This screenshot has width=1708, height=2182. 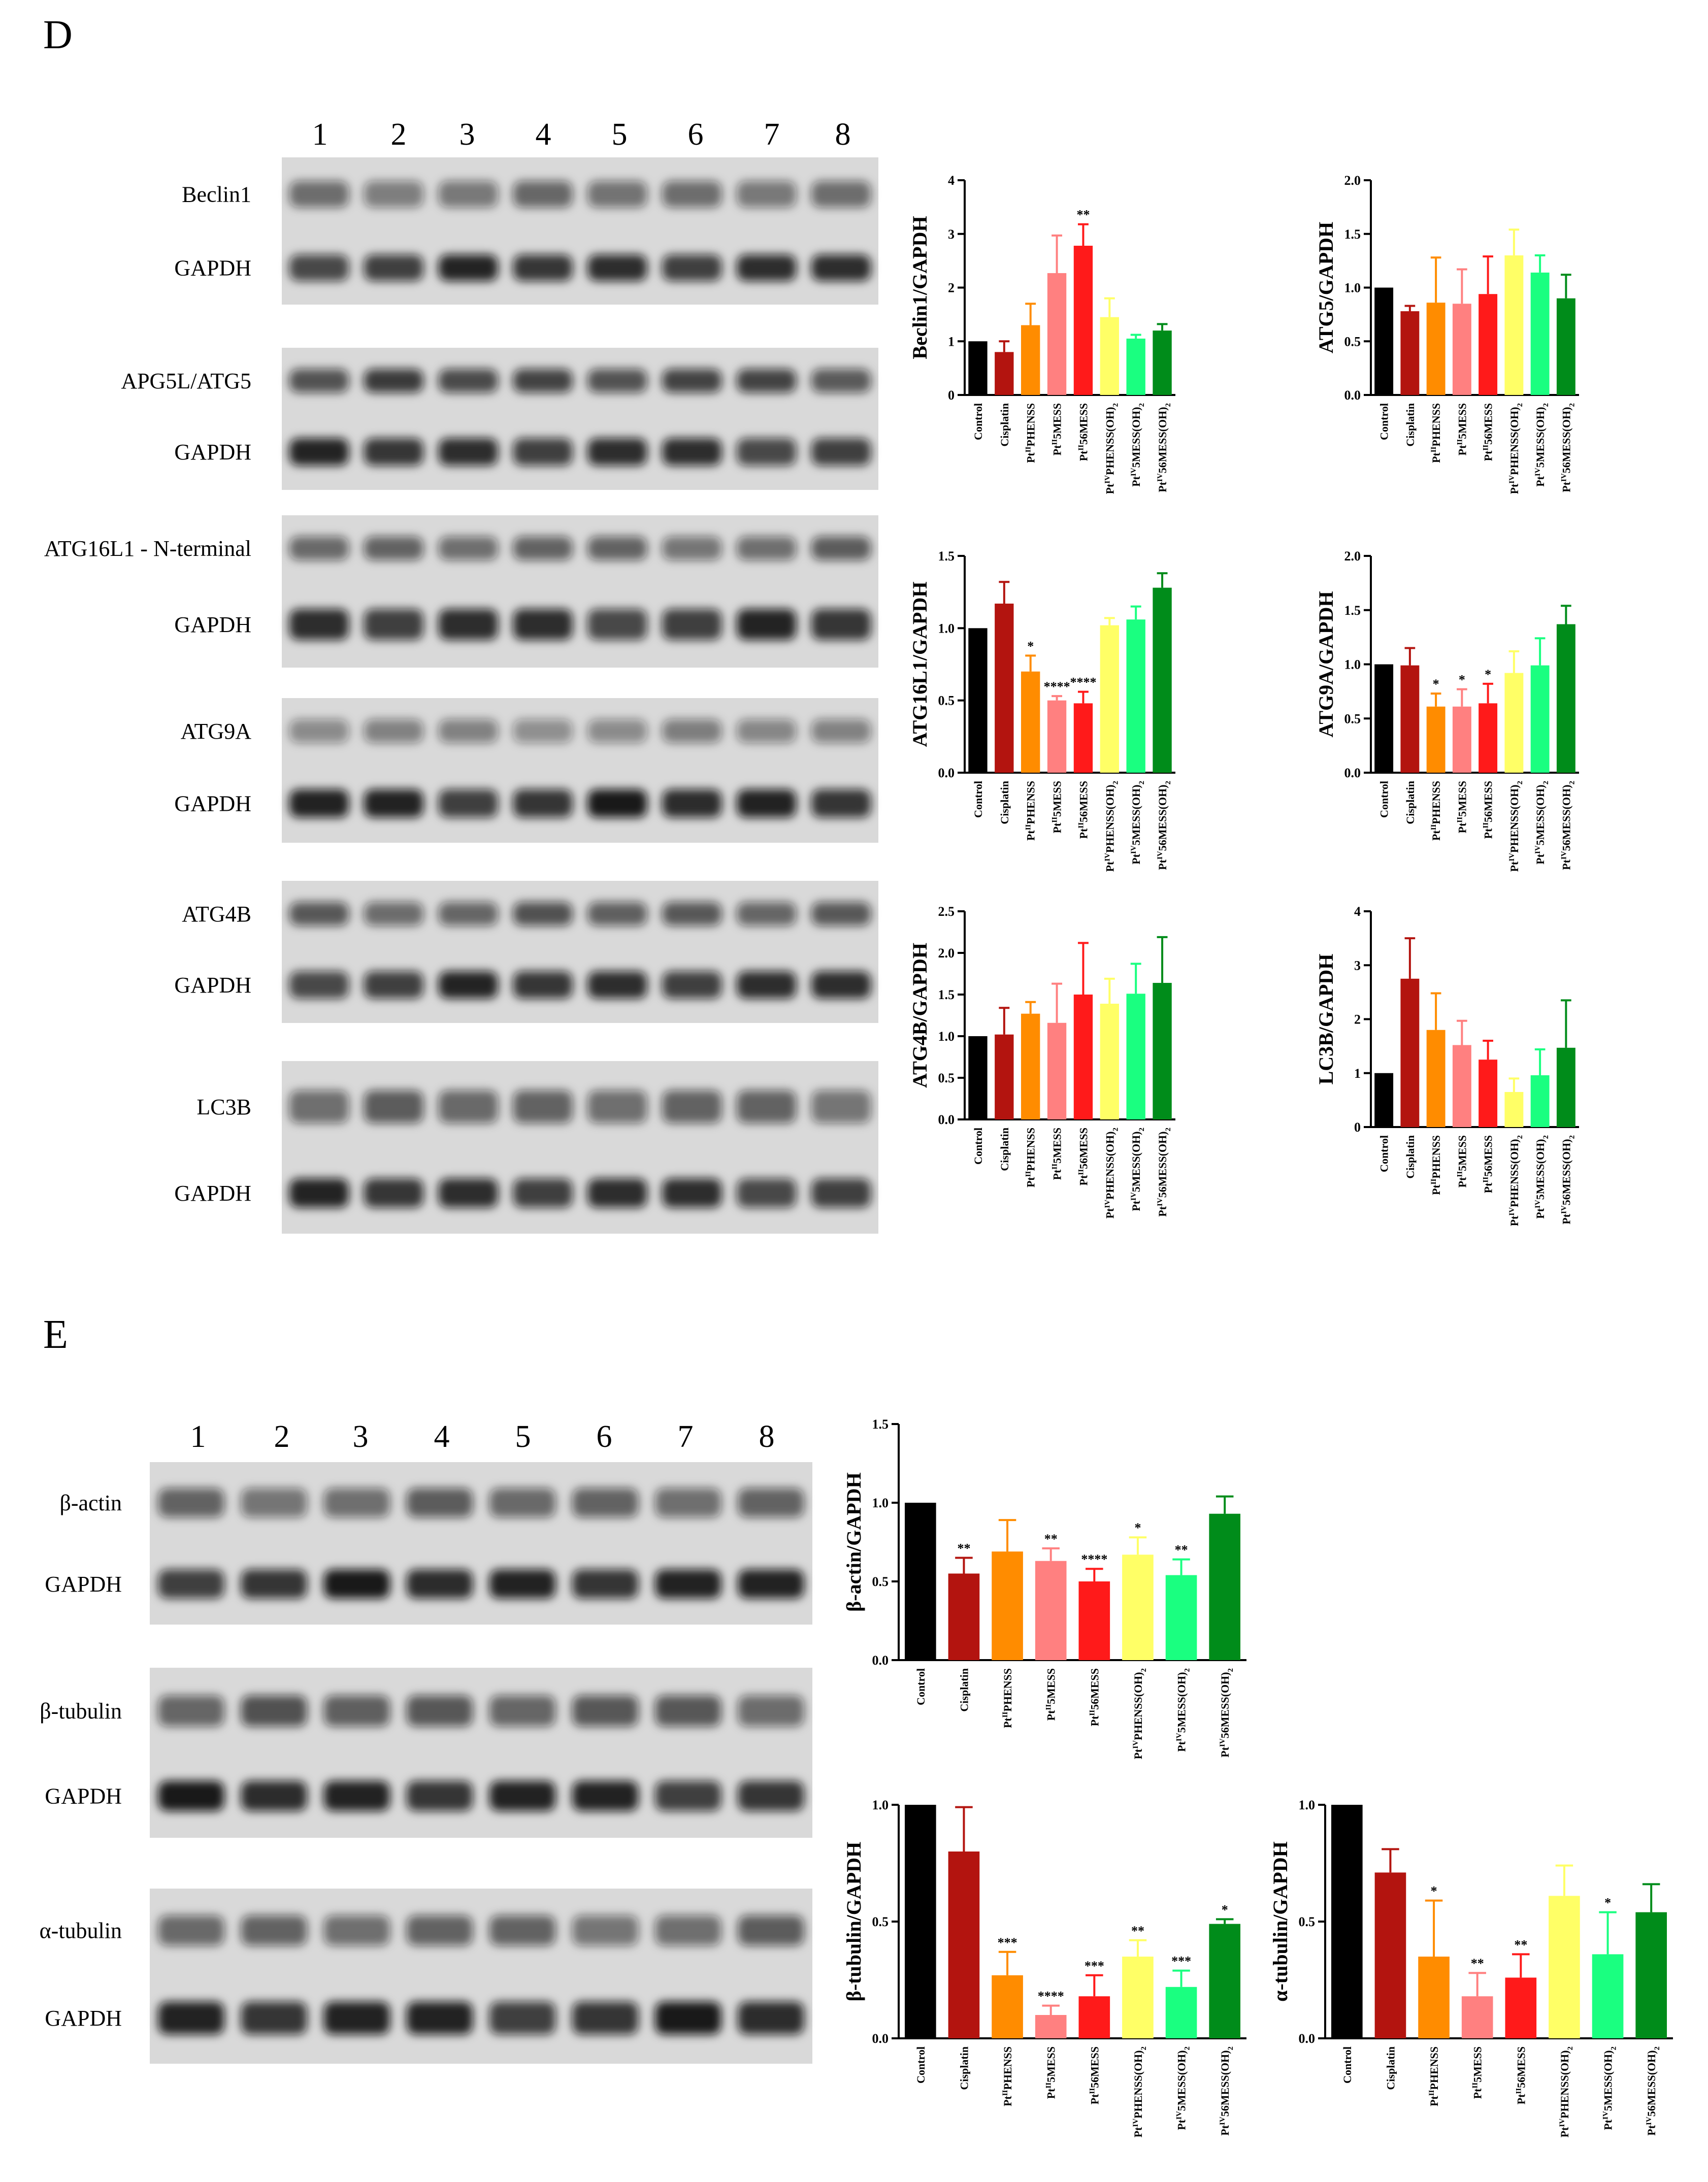 I want to click on blot-strip: GAPDH, so click(x=429, y=1796).